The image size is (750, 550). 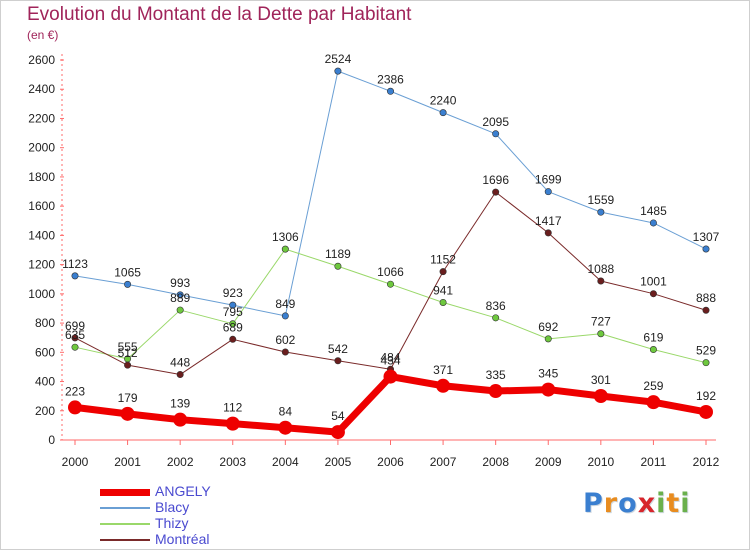 What do you see at coordinates (127, 462) in the screenshot?
I see `x-tick-label: 2001` at bounding box center [127, 462].